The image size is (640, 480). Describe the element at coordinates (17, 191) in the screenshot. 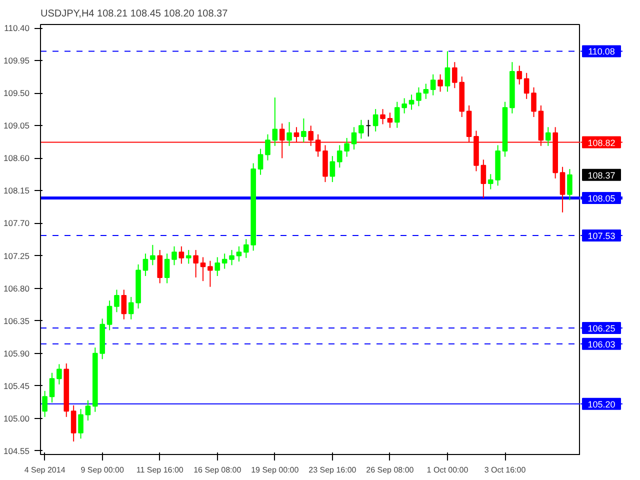

I see `y-tick-label: 108.15` at that location.